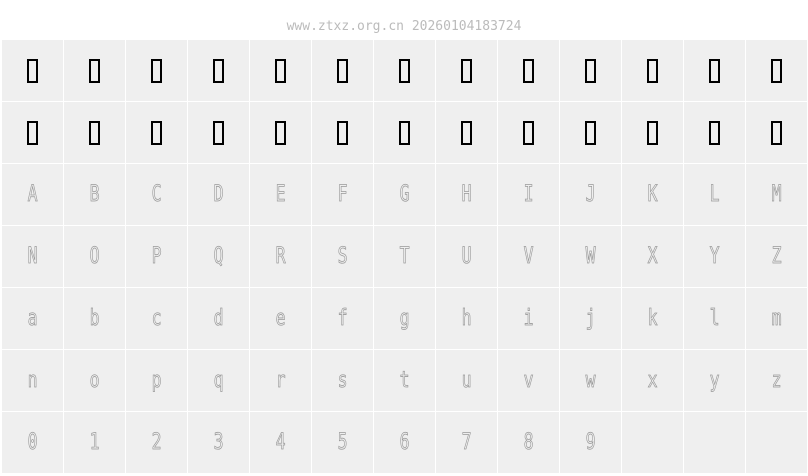 Image resolution: width=808 pixels, height=476 pixels. What do you see at coordinates (218, 194) in the screenshot?
I see `glyph-cell: D` at bounding box center [218, 194].